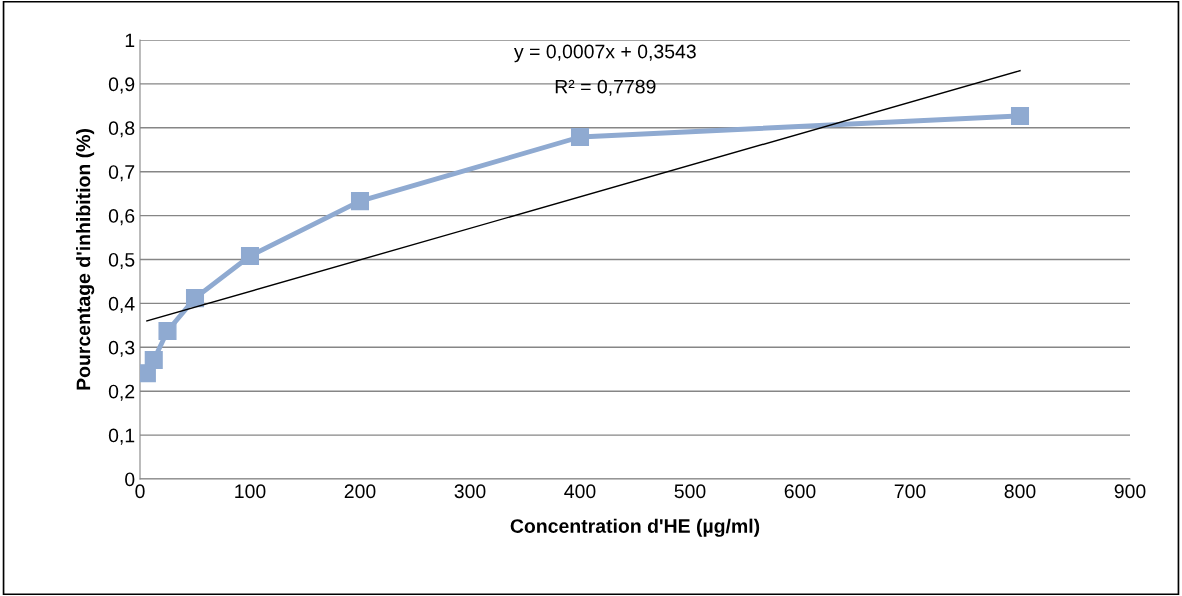 The height and width of the screenshot is (596, 1182). What do you see at coordinates (800, 491) in the screenshot?
I see `x-tick-label: 600` at bounding box center [800, 491].